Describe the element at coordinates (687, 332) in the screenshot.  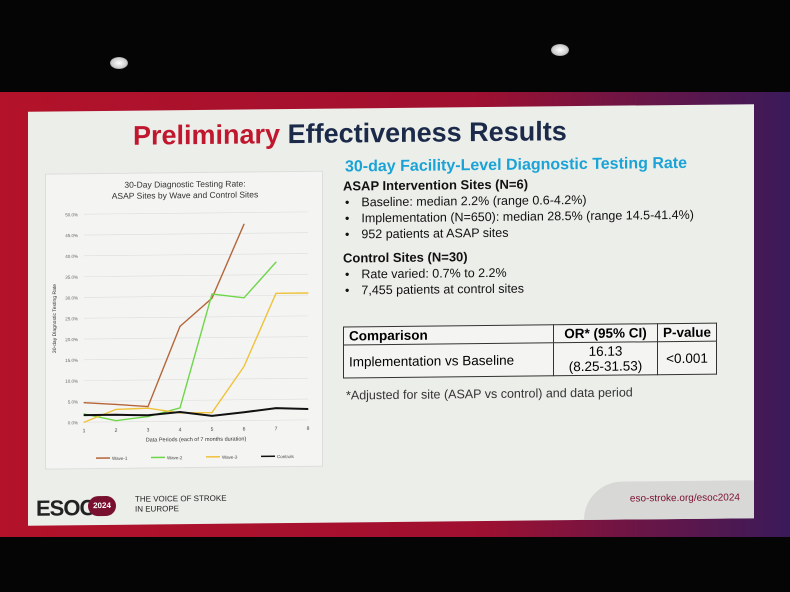
I see `header-cell: P-value` at that location.